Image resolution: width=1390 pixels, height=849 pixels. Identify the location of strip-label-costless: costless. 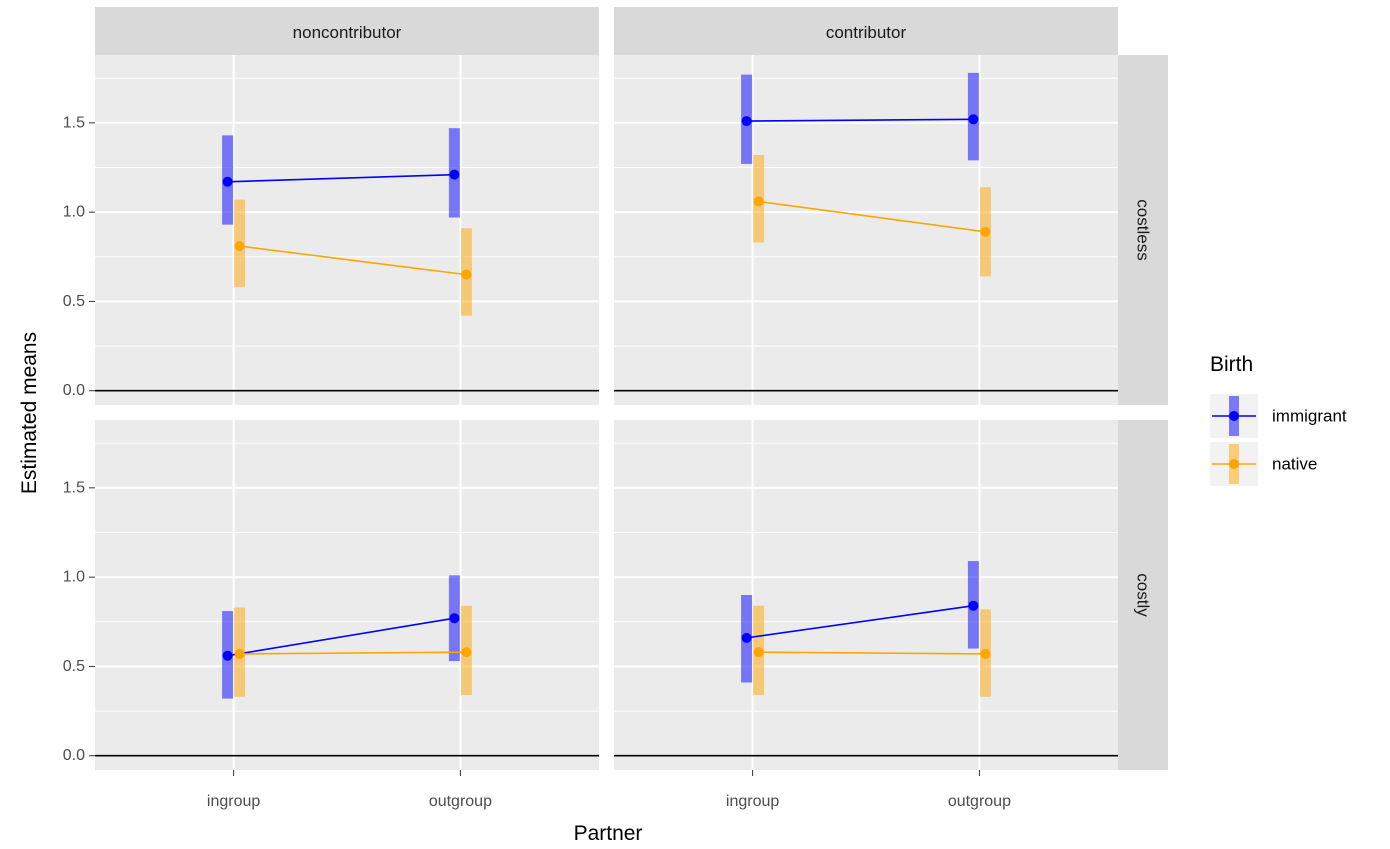
(1143, 229).